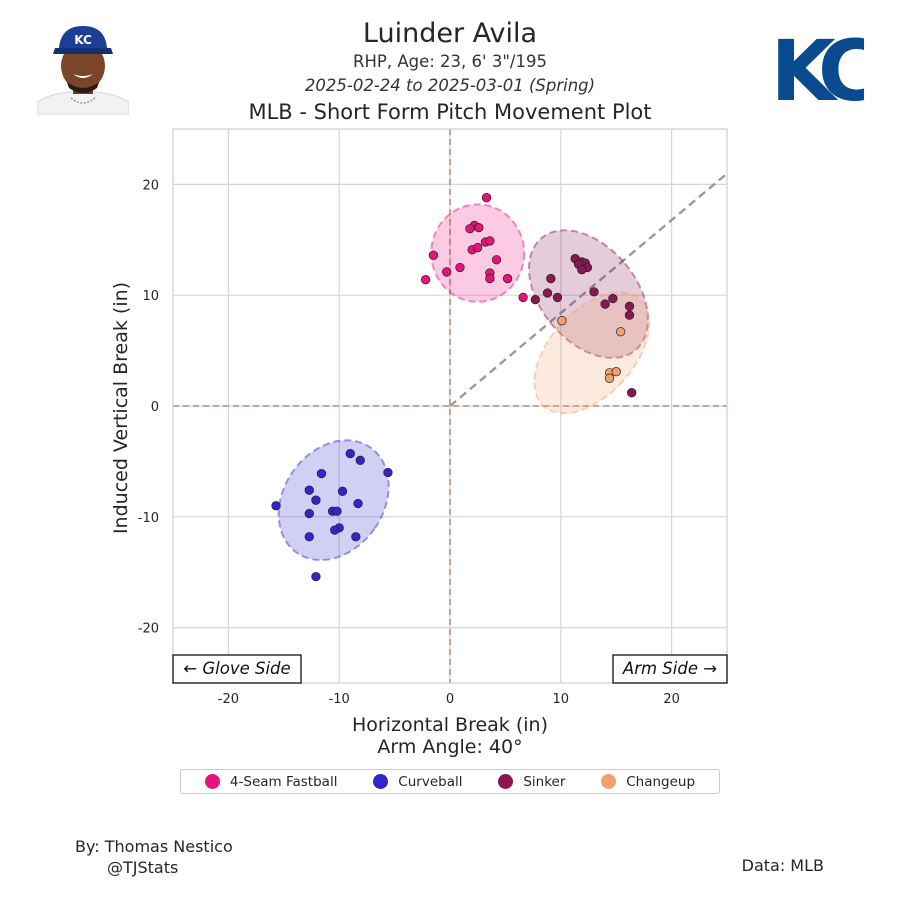 Image resolution: width=900 pixels, height=900 pixels. Describe the element at coordinates (450, 85) in the screenshot. I see `date-range: 2025-02-24 to 2025-03-01 (Spring)` at that location.